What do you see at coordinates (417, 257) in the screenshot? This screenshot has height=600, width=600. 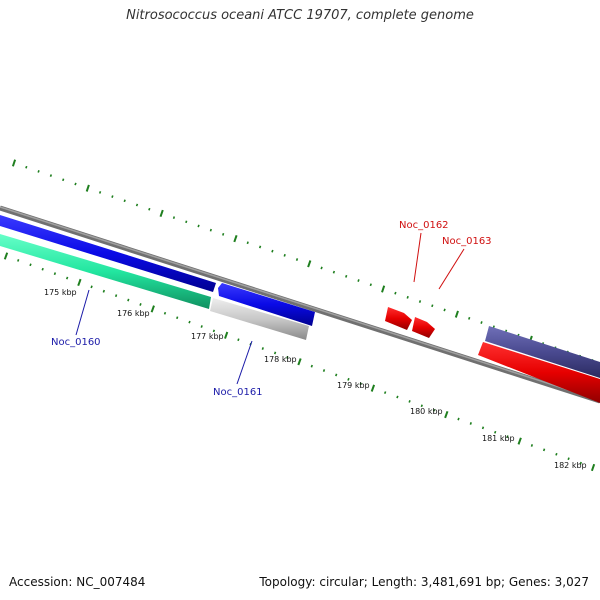 I see `leader-noc0162` at bounding box center [417, 257].